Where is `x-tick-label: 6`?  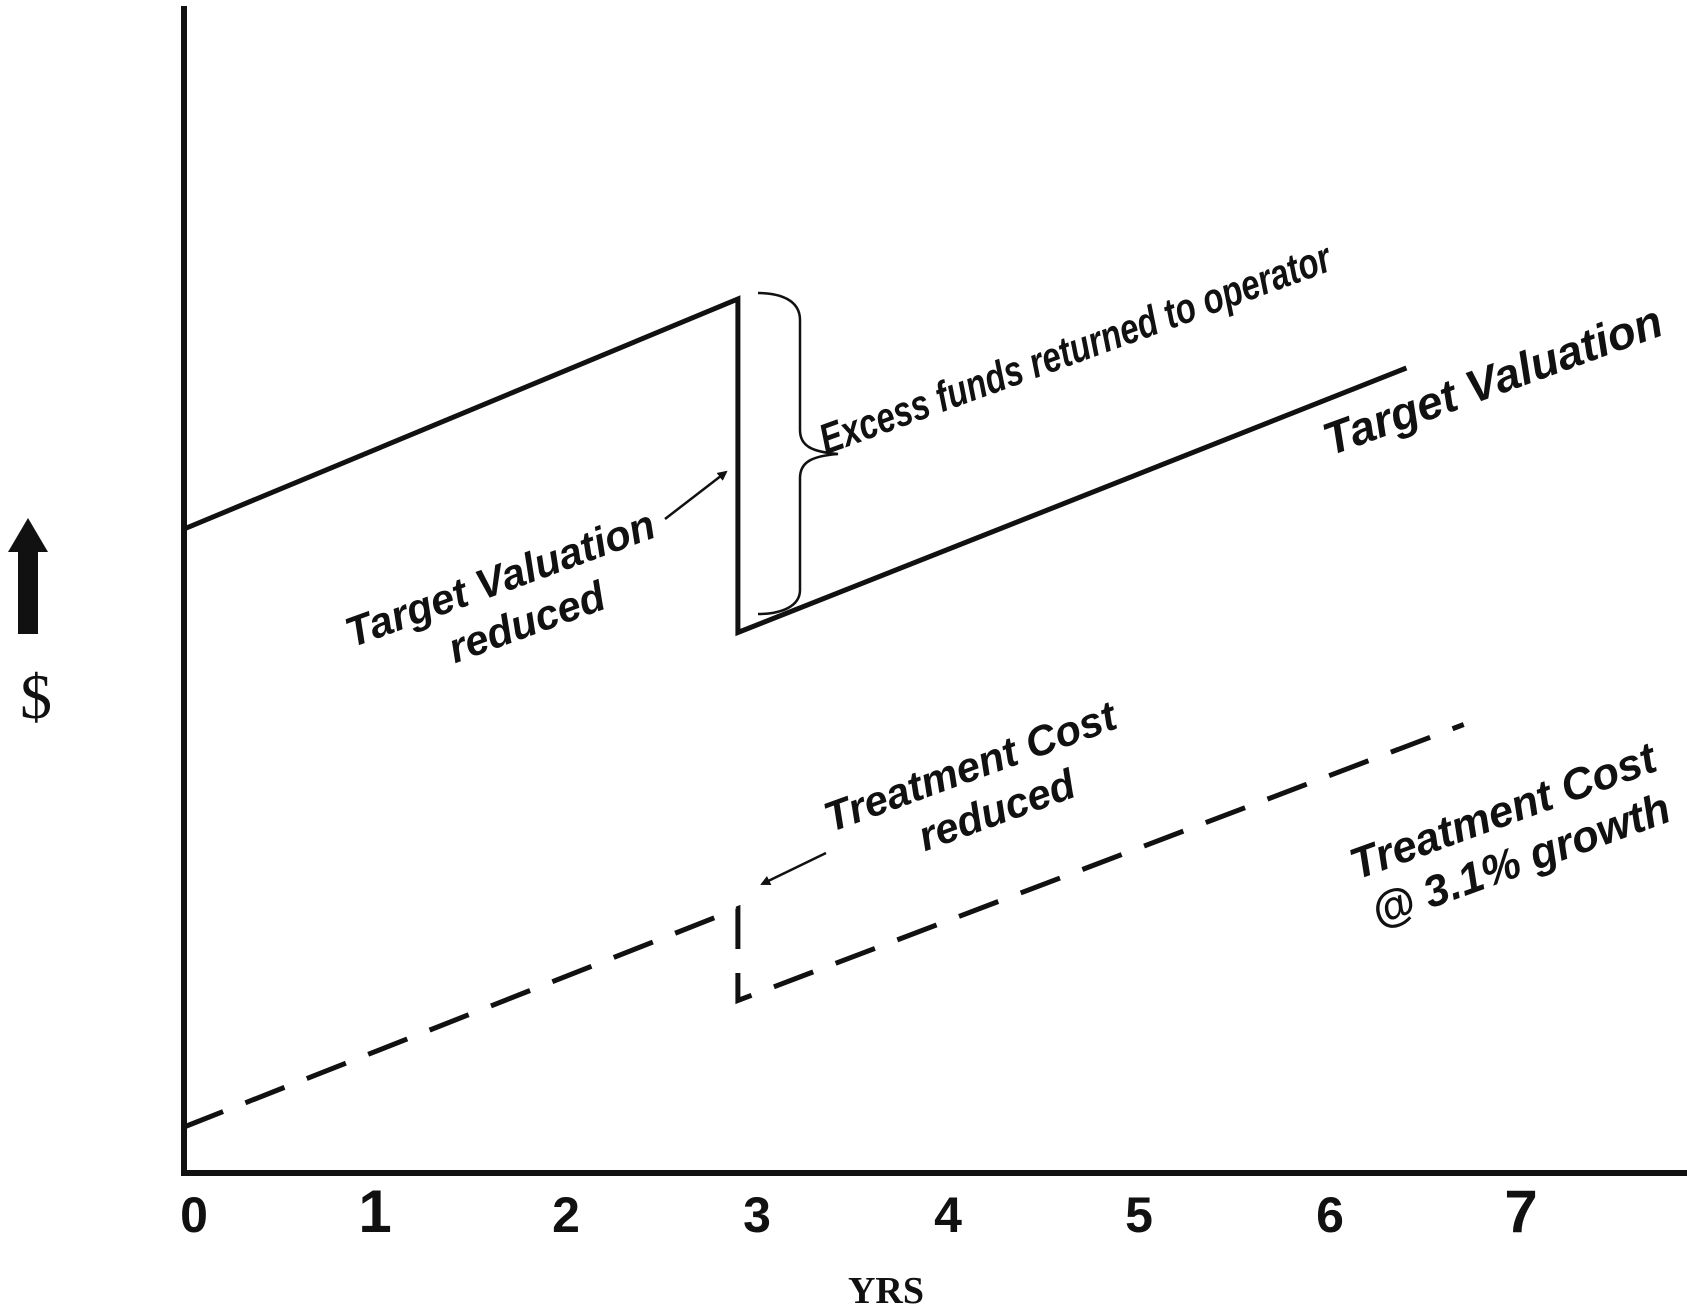 x-tick-label: 6 is located at coordinates (1330, 1215).